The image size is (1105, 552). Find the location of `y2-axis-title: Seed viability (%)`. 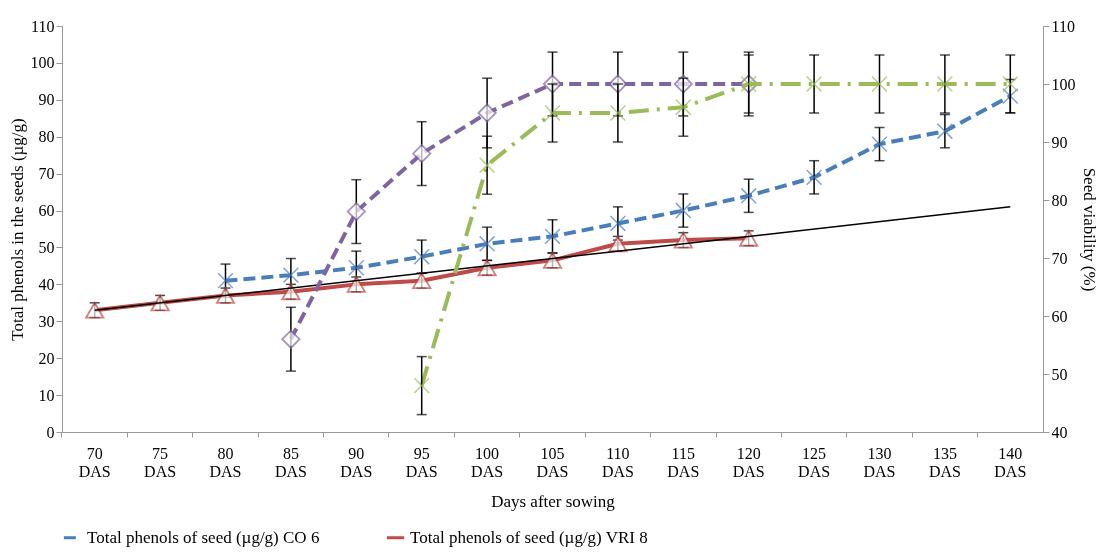

y2-axis-title: Seed viability (%) is located at coordinates (1089, 229).